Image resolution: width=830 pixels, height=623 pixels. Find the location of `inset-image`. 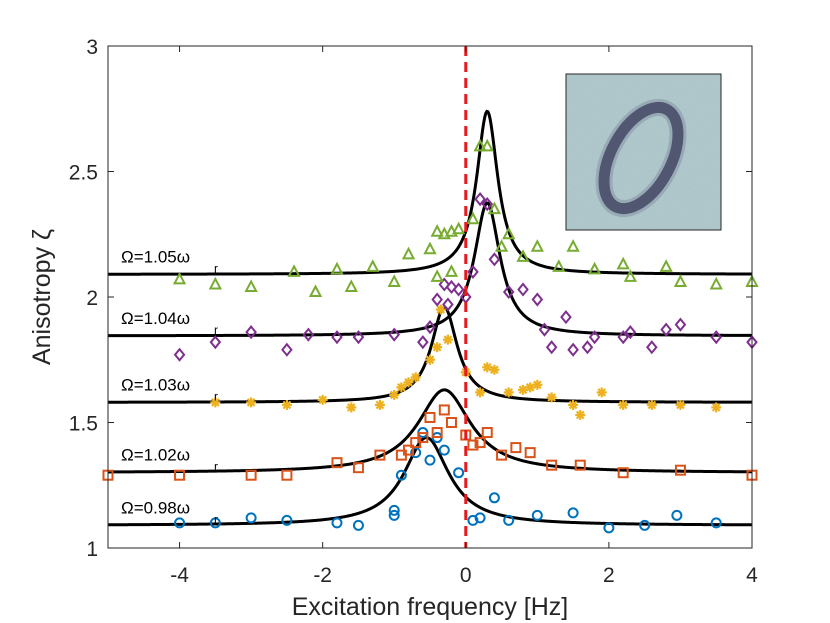

inset-image is located at coordinates (643, 152).